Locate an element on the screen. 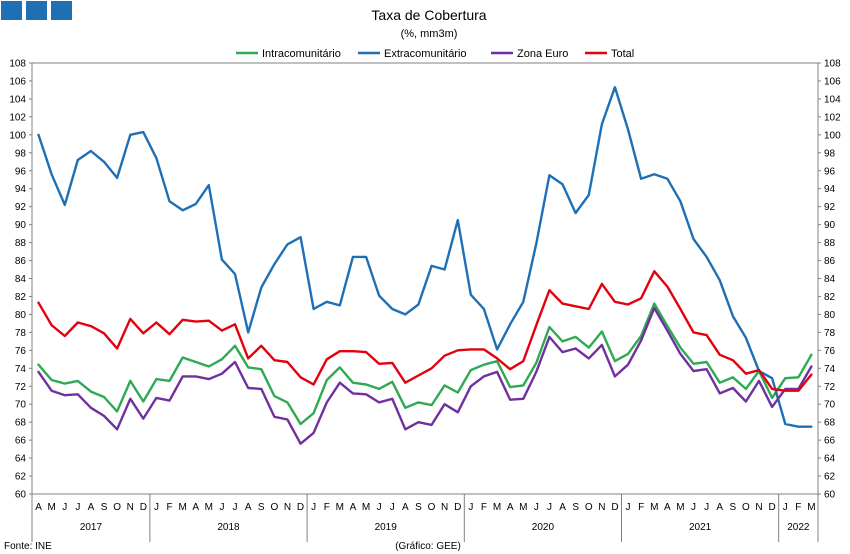 The width and height of the screenshot is (850, 554). y-tick-label-right: 102 is located at coordinates (832, 117).